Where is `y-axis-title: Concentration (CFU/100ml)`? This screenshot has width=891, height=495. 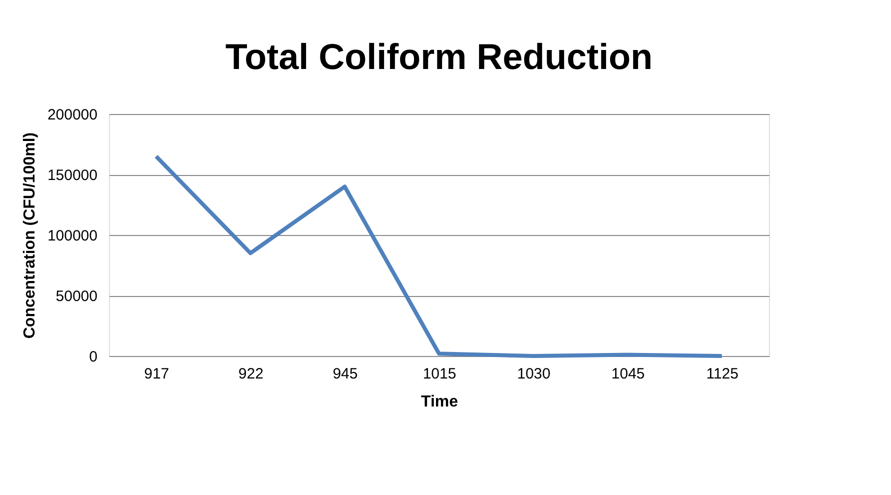 y-axis-title: Concentration (CFU/100ml) is located at coordinates (29, 235).